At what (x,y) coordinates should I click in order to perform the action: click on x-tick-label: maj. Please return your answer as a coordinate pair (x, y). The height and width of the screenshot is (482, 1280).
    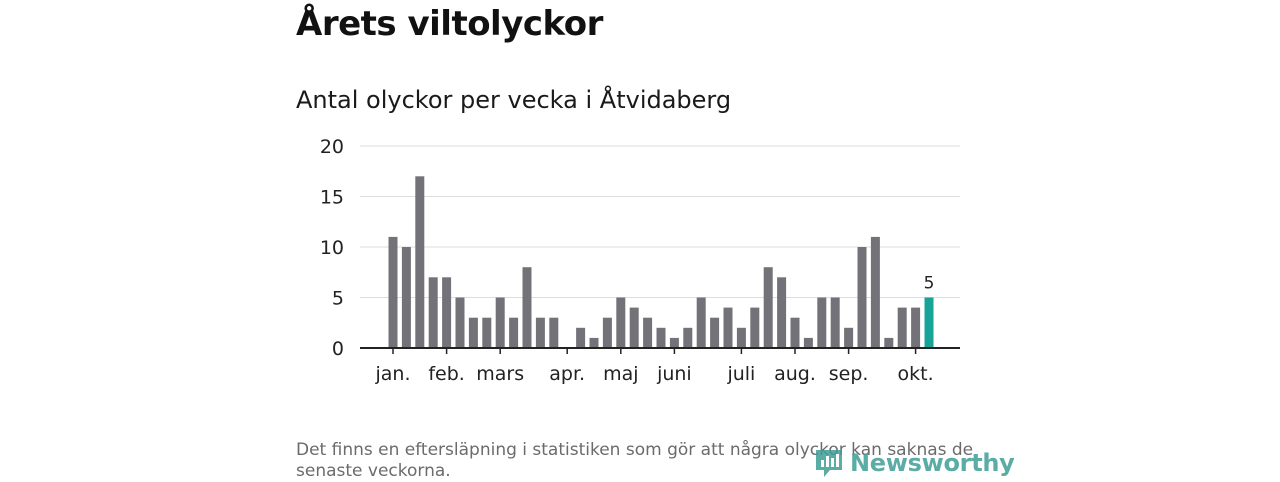
    Looking at the image, I should click on (620, 374).